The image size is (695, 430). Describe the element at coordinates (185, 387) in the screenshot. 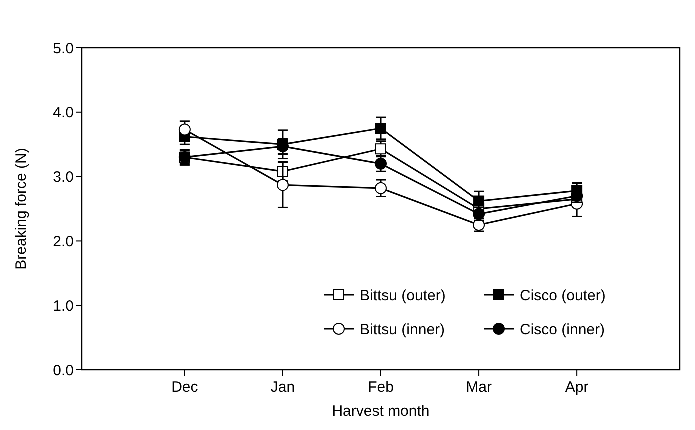

I see `x-tick-label: Dec` at that location.